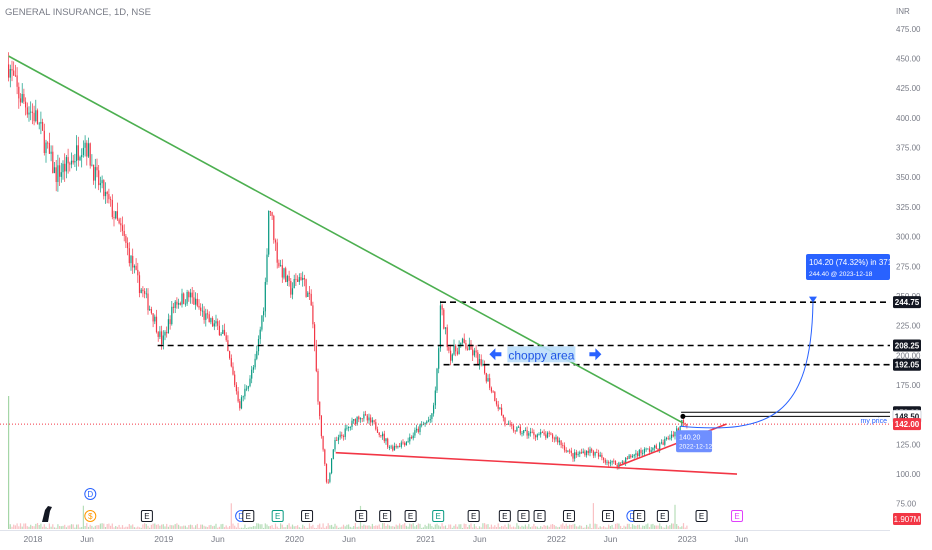  I want to click on x-tick-label: Jun, so click(87, 539).